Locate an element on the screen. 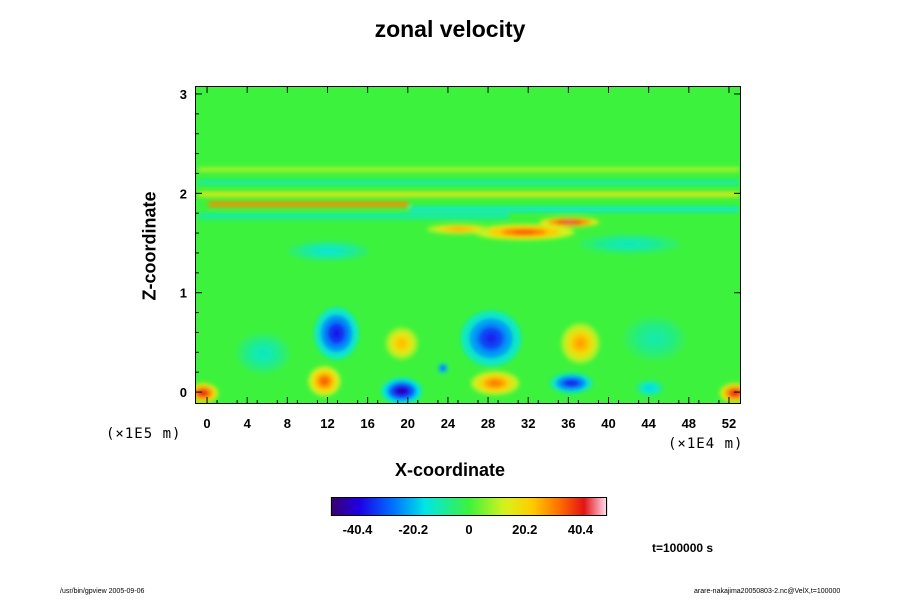 This screenshot has height=600, width=900. y-tick-label-0: 0 is located at coordinates (183, 392).